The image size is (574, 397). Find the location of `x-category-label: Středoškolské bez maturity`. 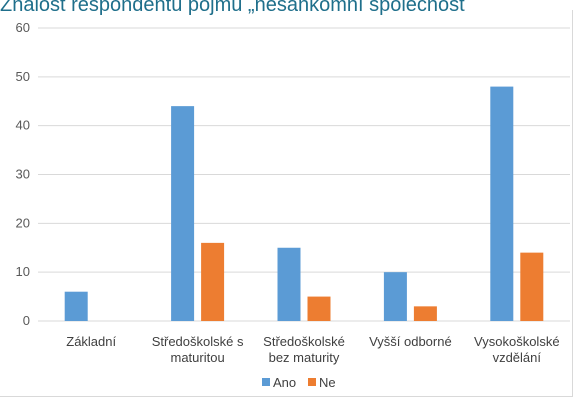

x-category-label: Středoškolské bez maturity is located at coordinates (304, 349).